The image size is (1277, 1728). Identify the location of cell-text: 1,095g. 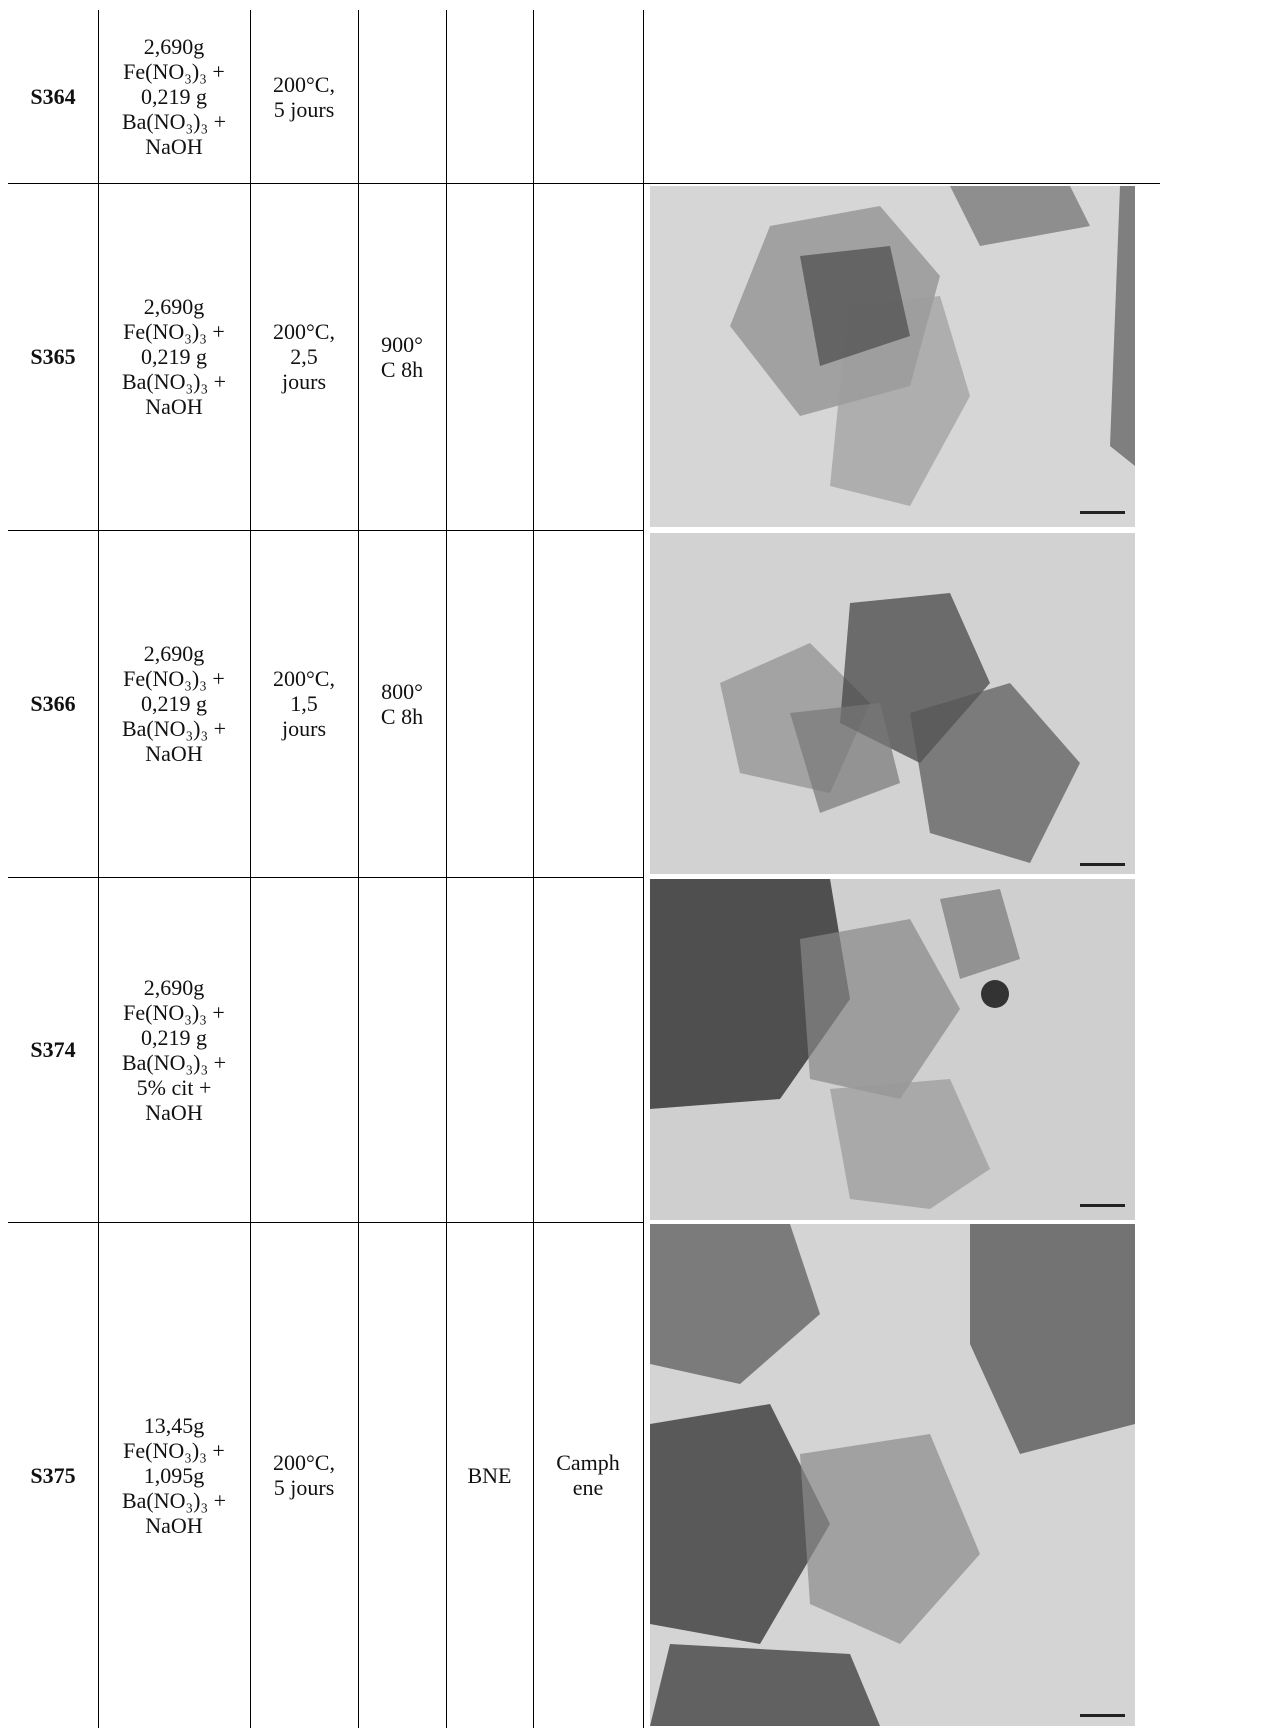
(174, 1475).